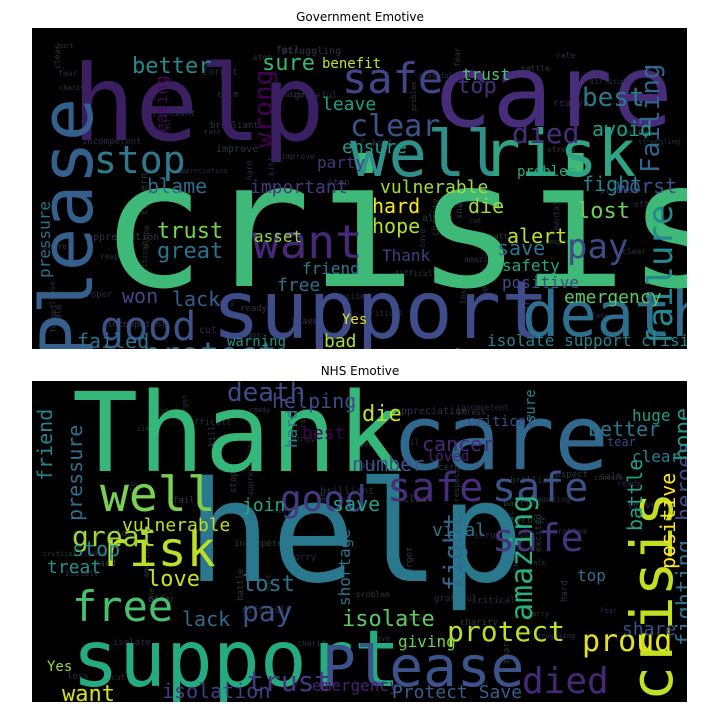 The height and width of the screenshot is (720, 720). Describe the element at coordinates (621, 442) in the screenshot. I see `cloud-word-tear: tear` at that location.